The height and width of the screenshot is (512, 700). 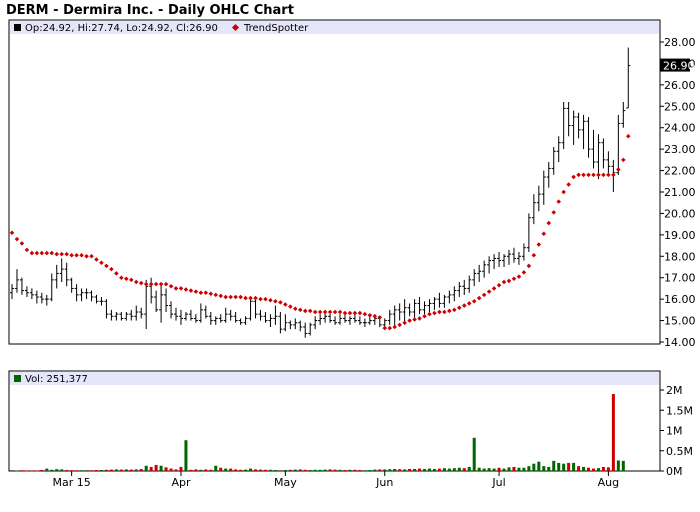 I want to click on volume-axis: 2M 1.5M 1M 0.5M 0M, so click(x=676, y=431).